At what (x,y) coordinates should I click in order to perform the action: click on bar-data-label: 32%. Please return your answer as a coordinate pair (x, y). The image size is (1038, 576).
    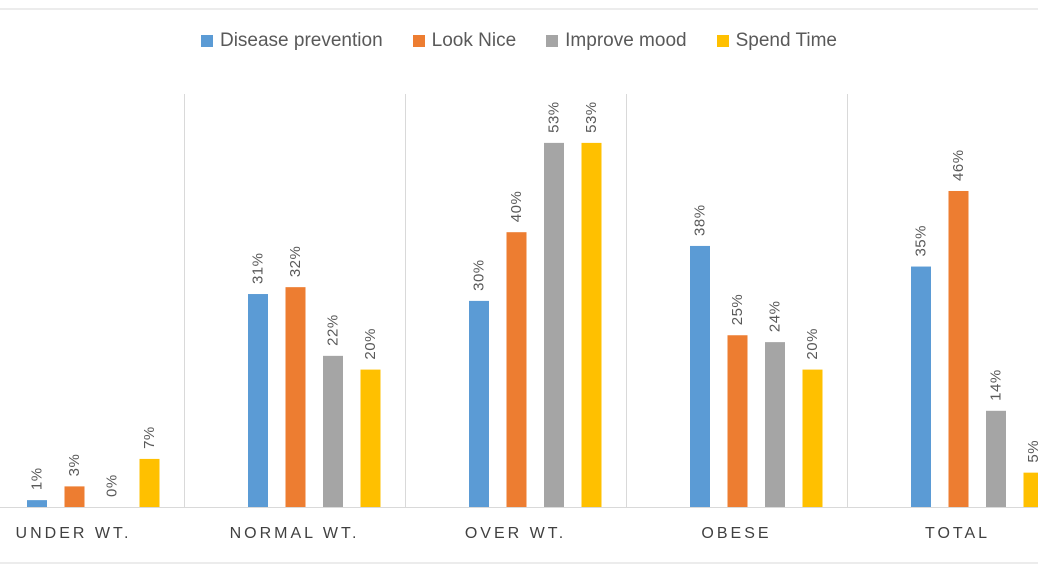
    Looking at the image, I should click on (295, 262).